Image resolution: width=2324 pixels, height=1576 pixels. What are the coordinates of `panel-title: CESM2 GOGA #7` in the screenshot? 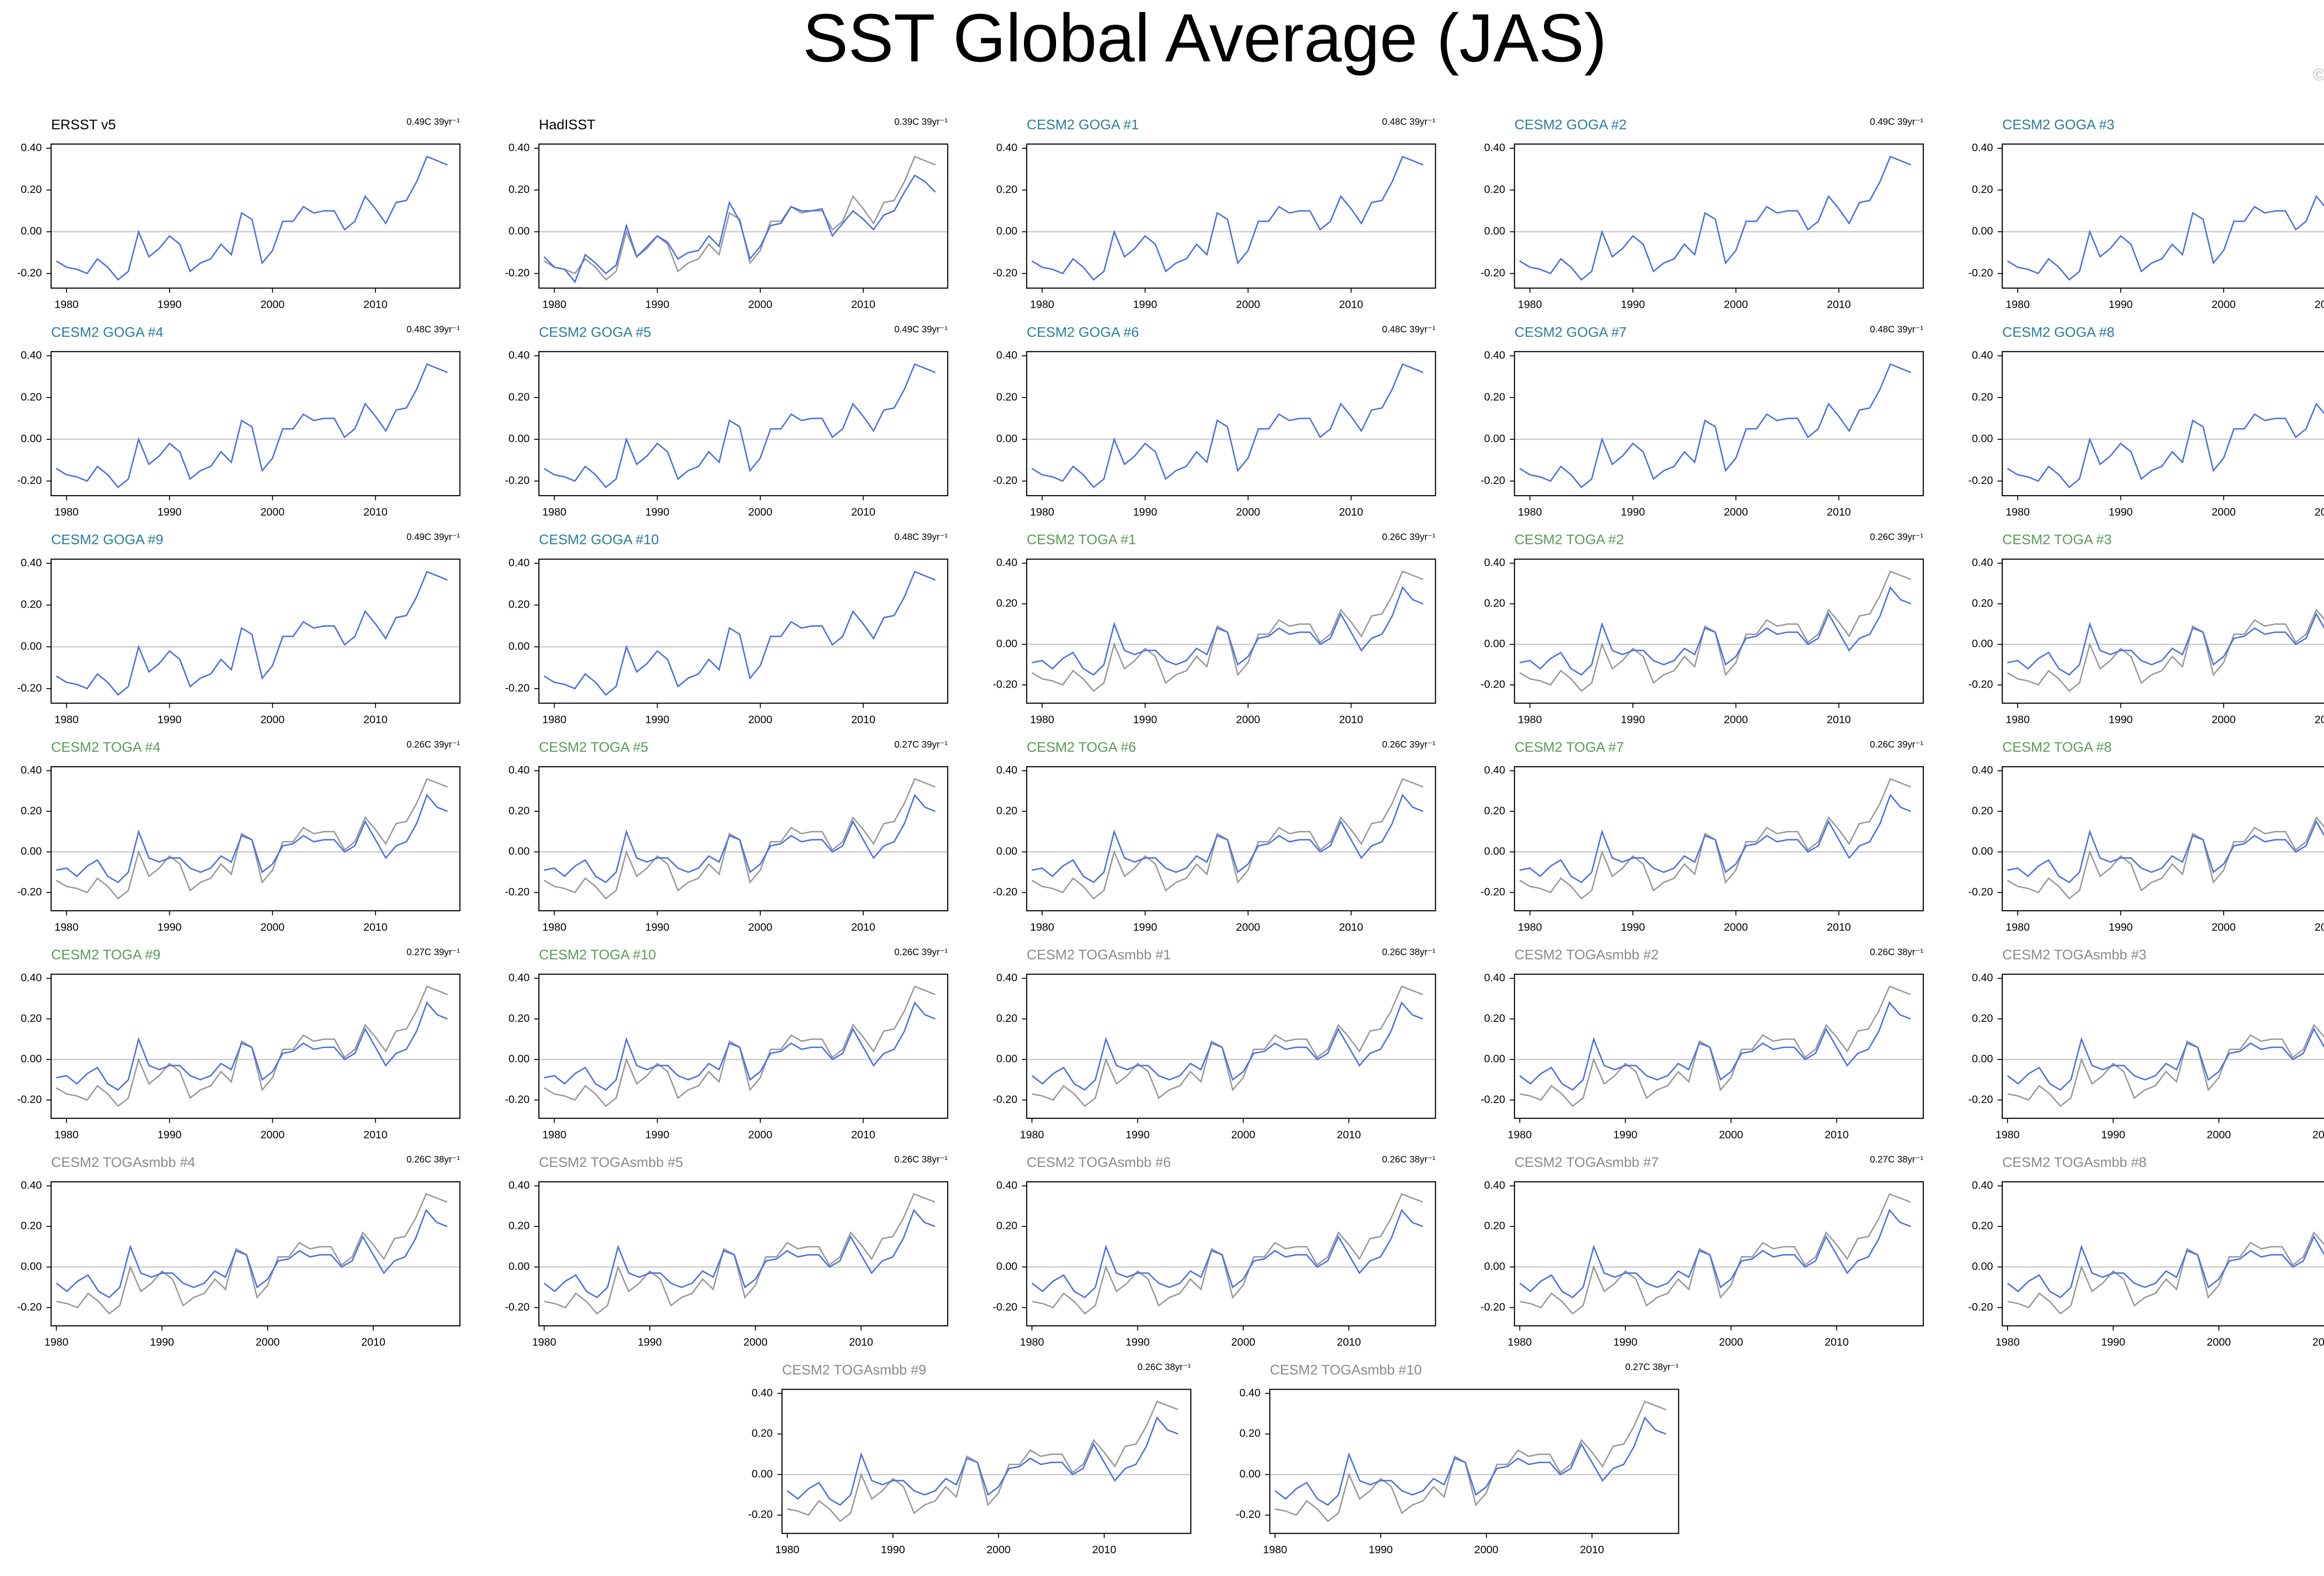 It's located at (1570, 332).